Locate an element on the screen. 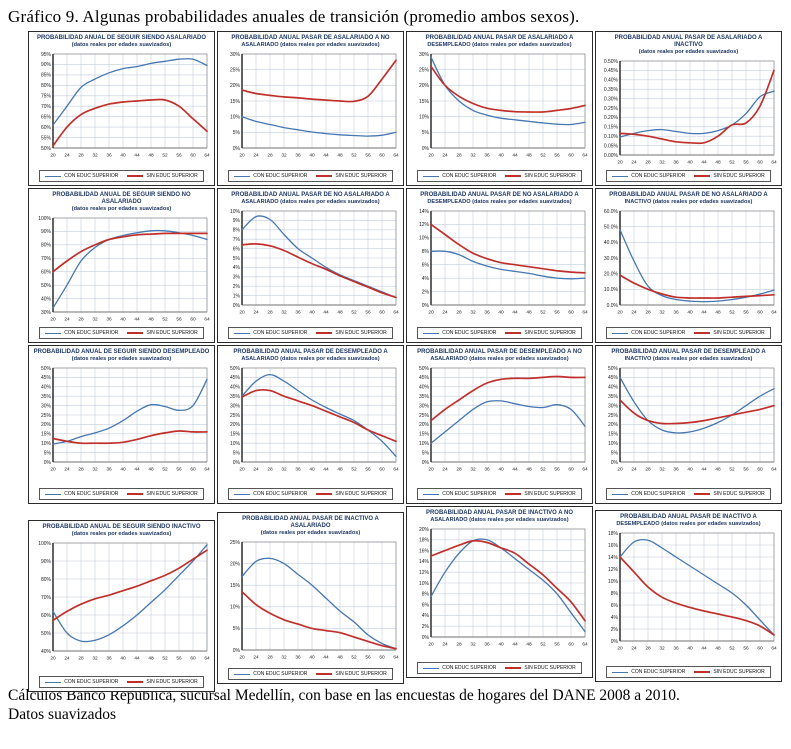 The image size is (791, 749). svg-text: 20 is located at coordinates (431, 155).